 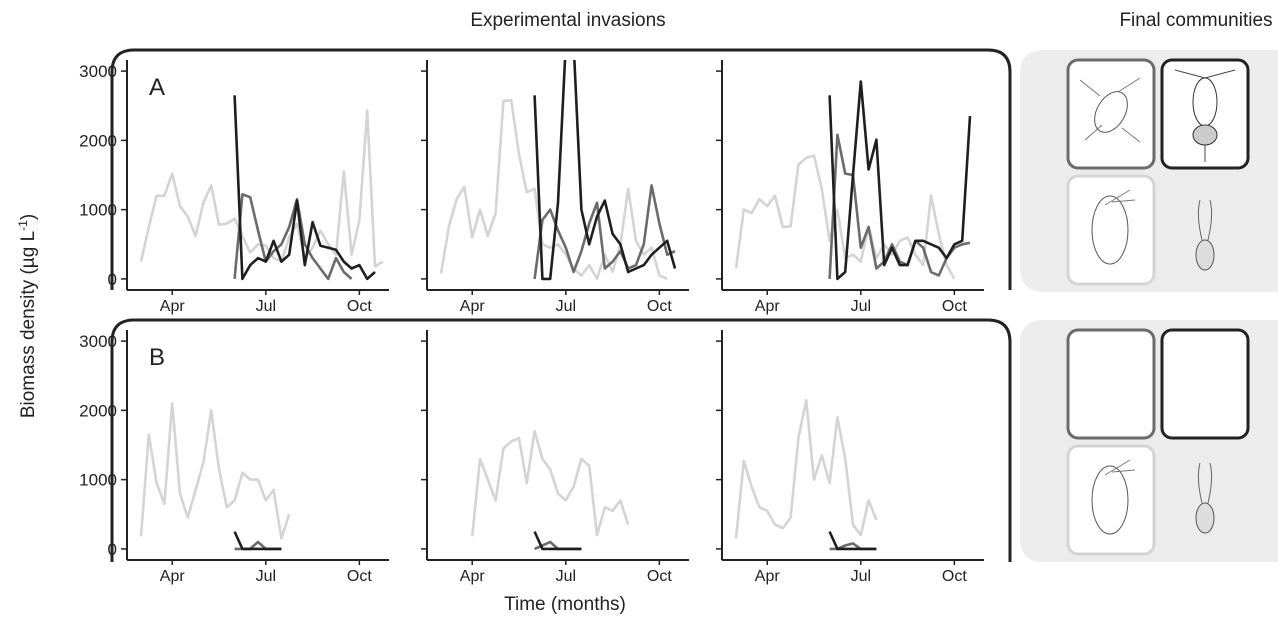 I want to click on panel-label: B, so click(x=157, y=357).